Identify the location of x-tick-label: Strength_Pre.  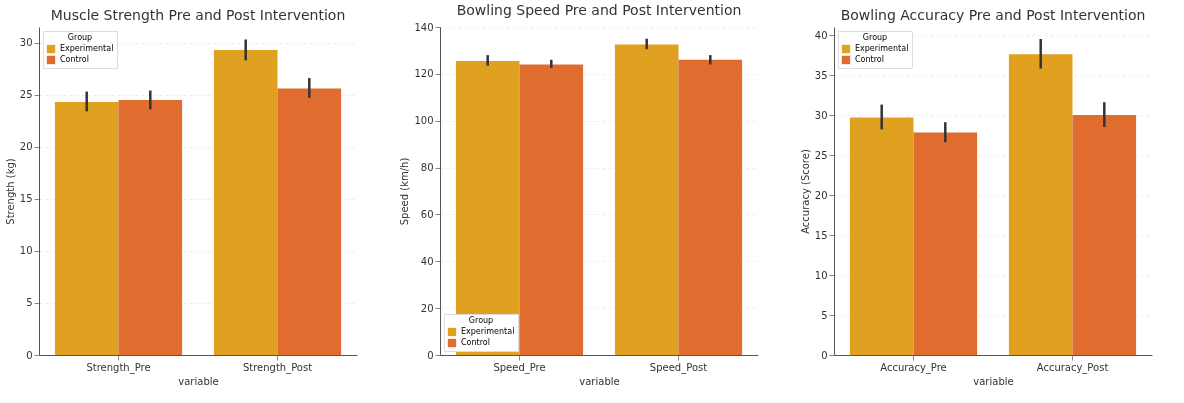
(118, 367).